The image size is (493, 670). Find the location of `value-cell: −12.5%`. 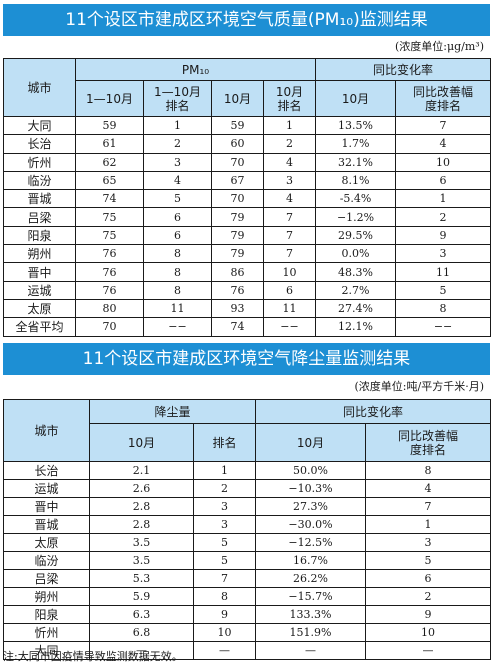

value-cell: −12.5% is located at coordinates (311, 542).